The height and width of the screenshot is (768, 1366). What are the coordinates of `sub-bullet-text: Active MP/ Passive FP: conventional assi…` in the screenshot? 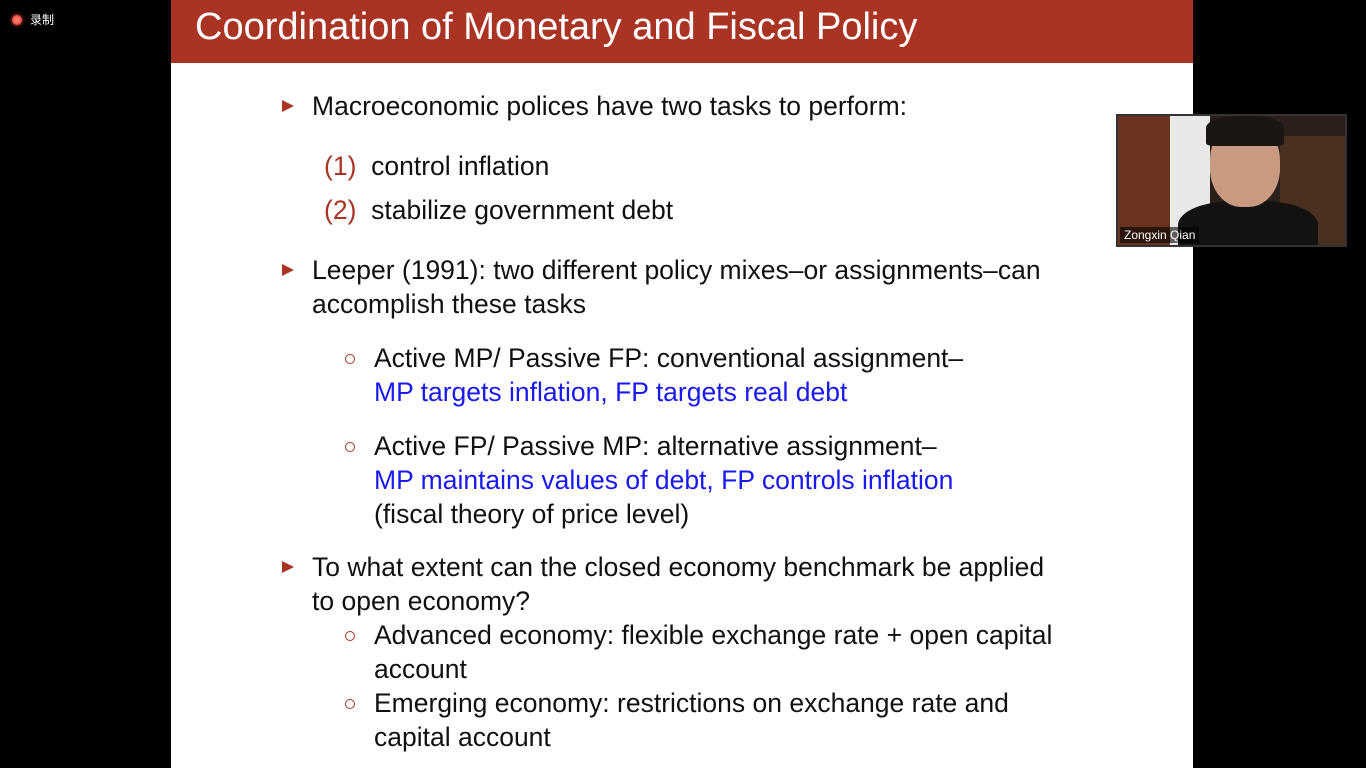 It's located at (669, 358).